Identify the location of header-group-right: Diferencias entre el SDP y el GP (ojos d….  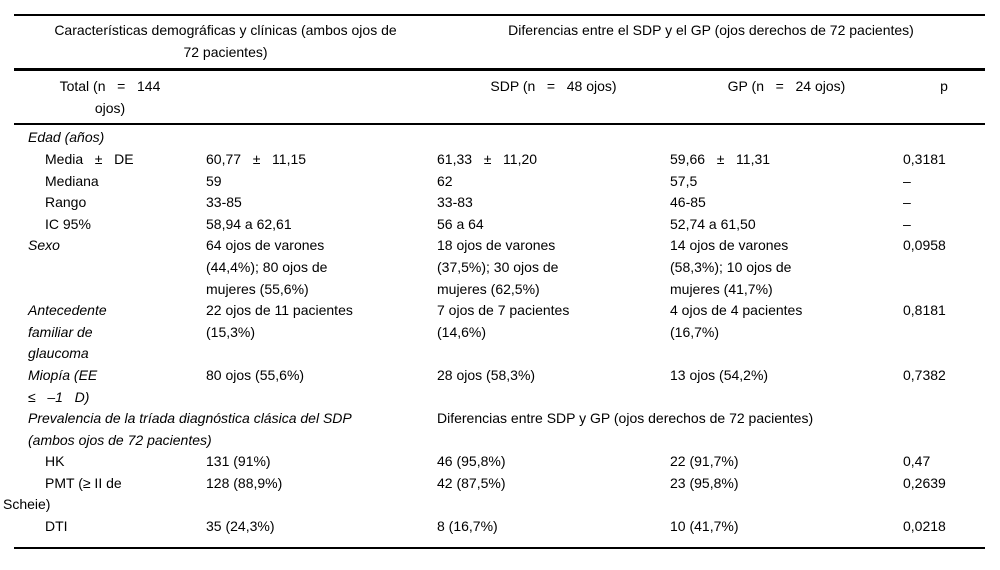
(711, 30).